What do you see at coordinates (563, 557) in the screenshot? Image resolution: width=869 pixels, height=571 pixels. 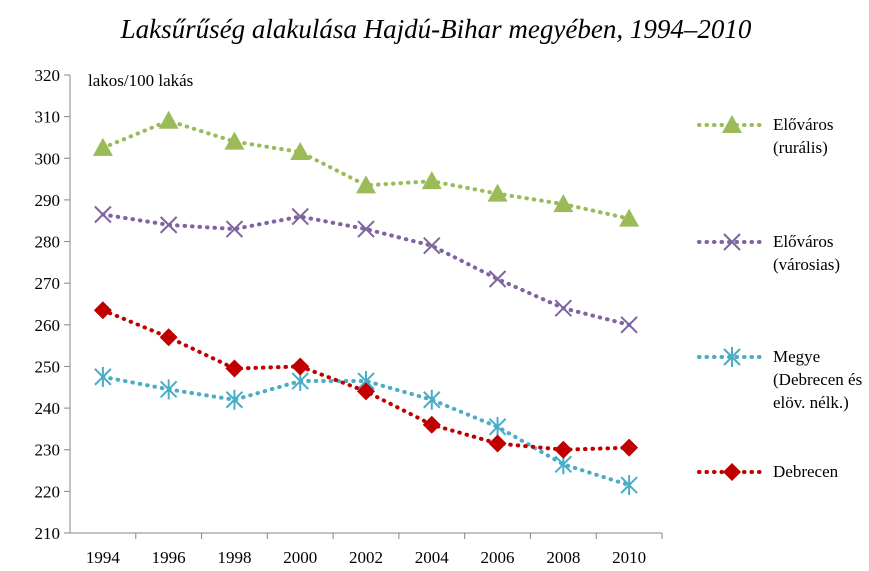 I see `x-tick-label: 2008` at bounding box center [563, 557].